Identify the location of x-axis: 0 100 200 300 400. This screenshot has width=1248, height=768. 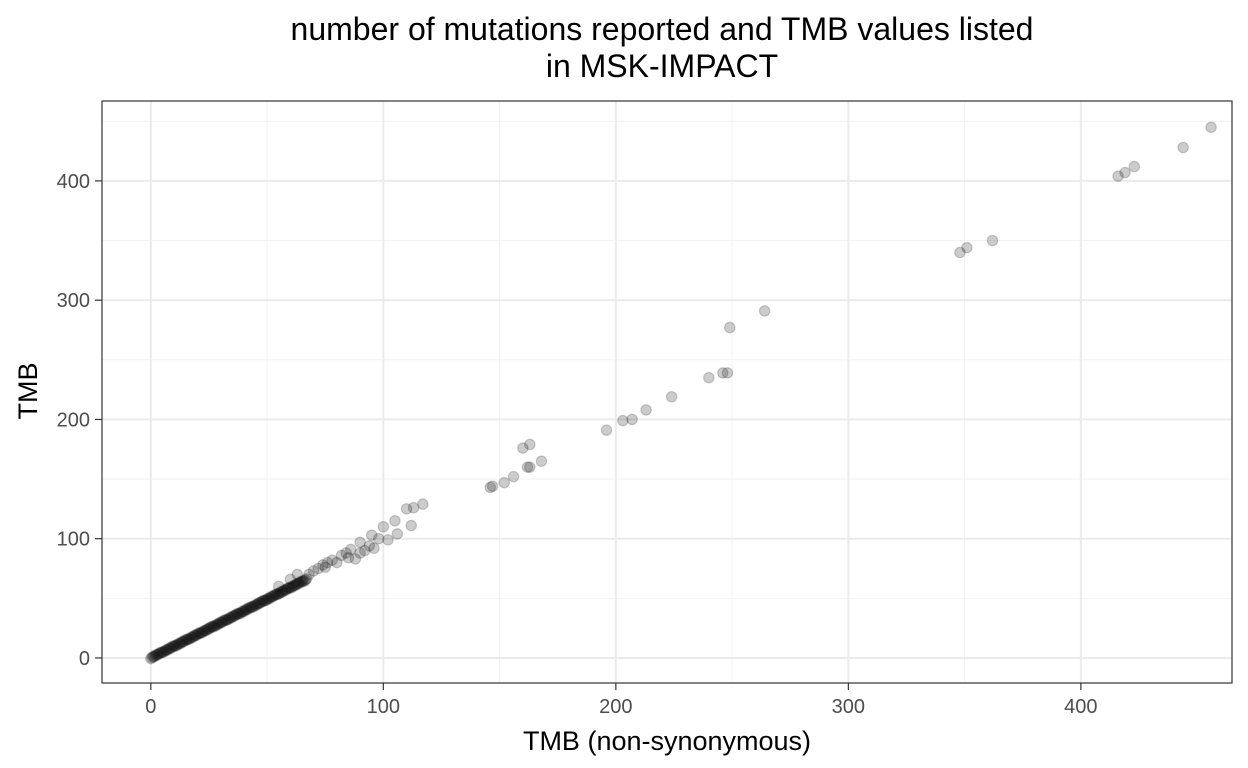
(621, 700).